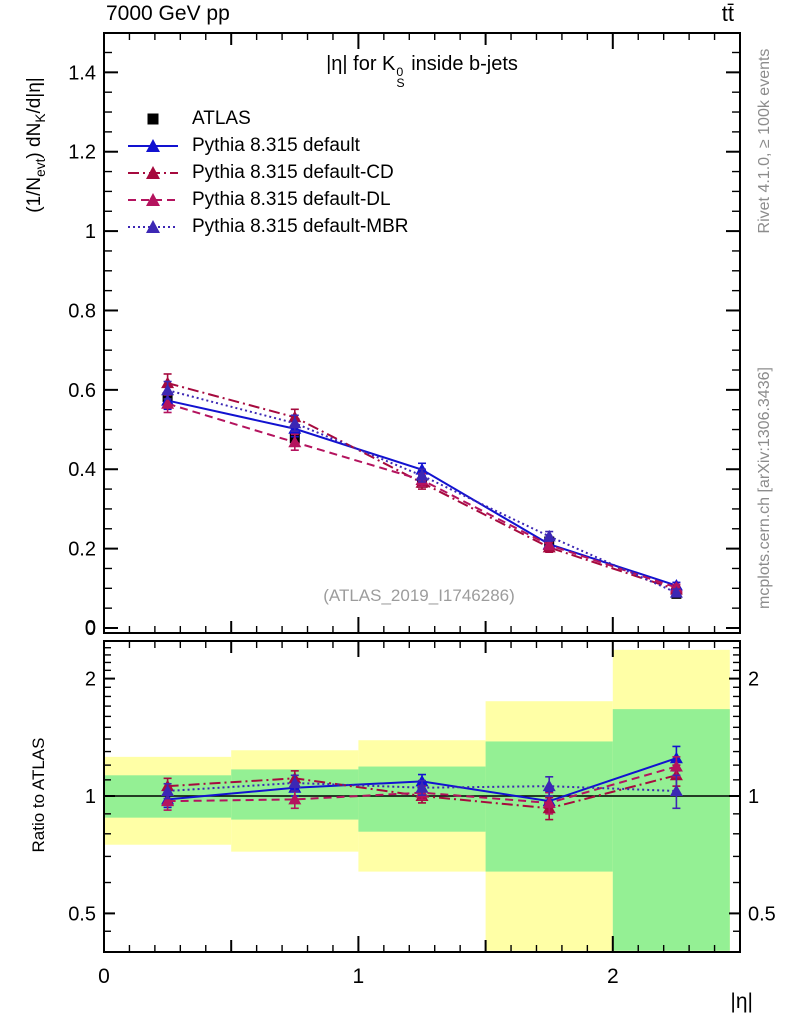  I want to click on legend-label: Pythia 8.315 default-CD, so click(293, 172).